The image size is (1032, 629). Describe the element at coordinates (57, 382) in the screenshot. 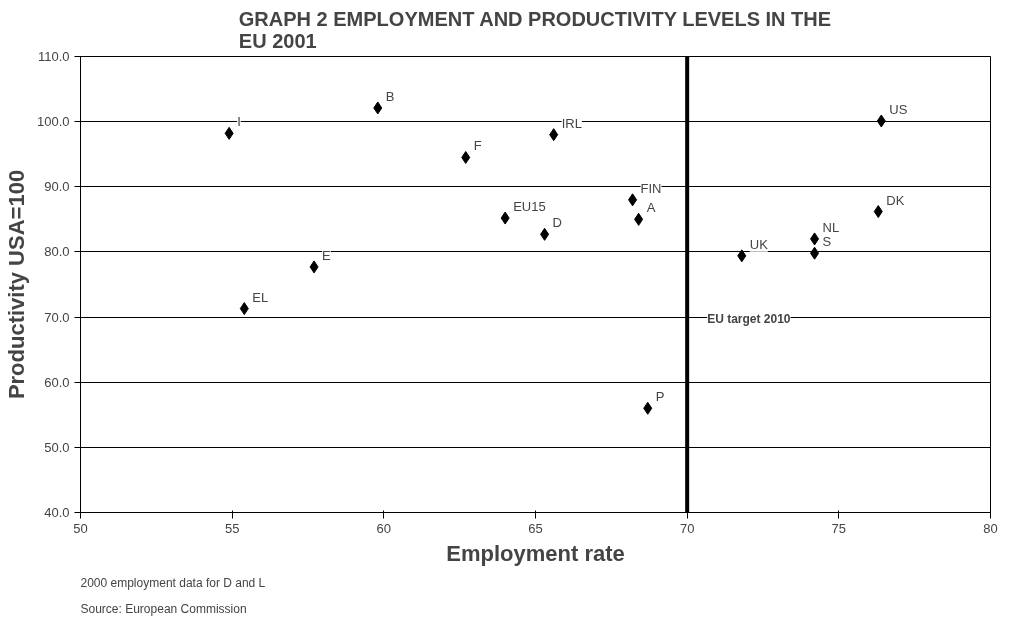

I see `y-tick-label: 60.0` at that location.